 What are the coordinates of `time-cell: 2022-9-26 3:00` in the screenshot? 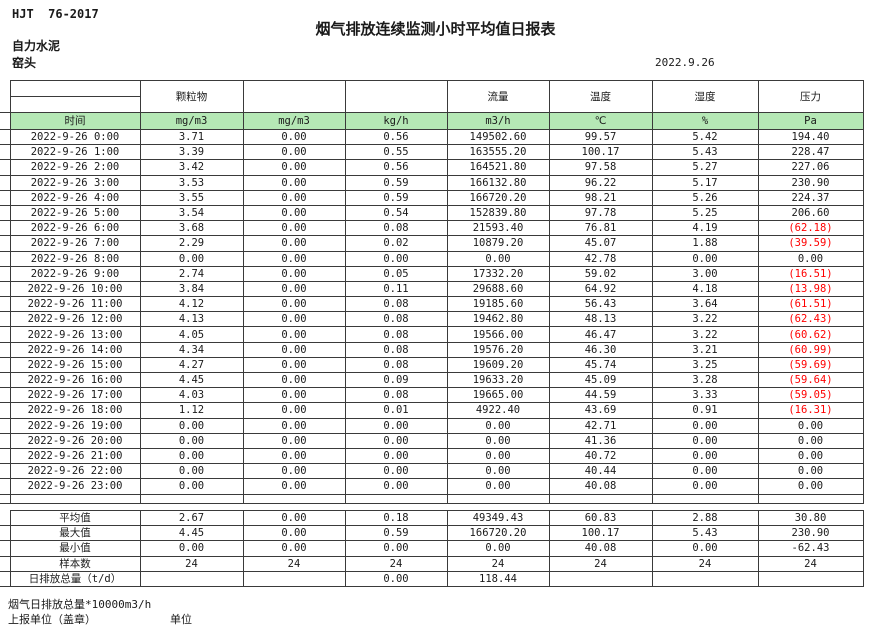 It's located at (75, 182).